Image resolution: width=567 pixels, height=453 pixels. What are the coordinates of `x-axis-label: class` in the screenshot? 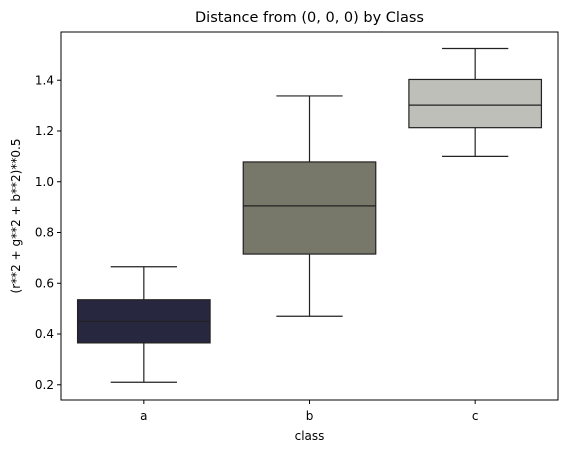 It's located at (310, 436).